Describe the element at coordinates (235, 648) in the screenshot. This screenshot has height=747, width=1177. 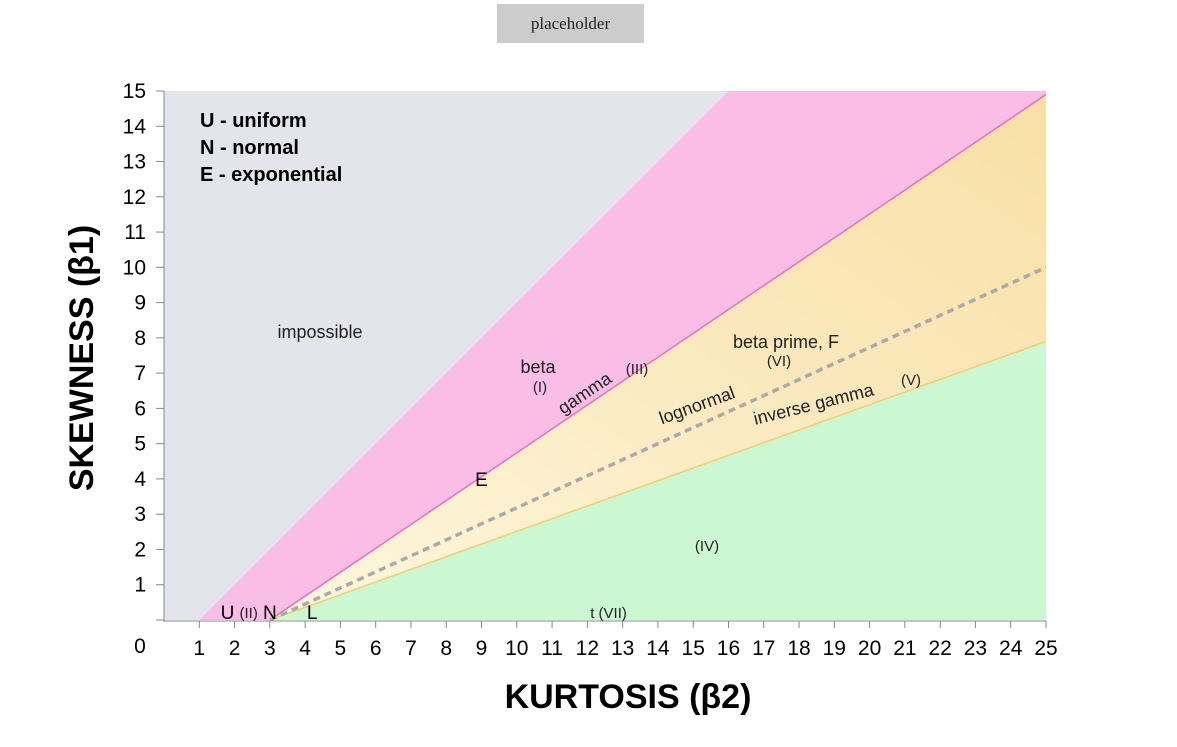
I see `x-tick-label-2: 2` at that location.